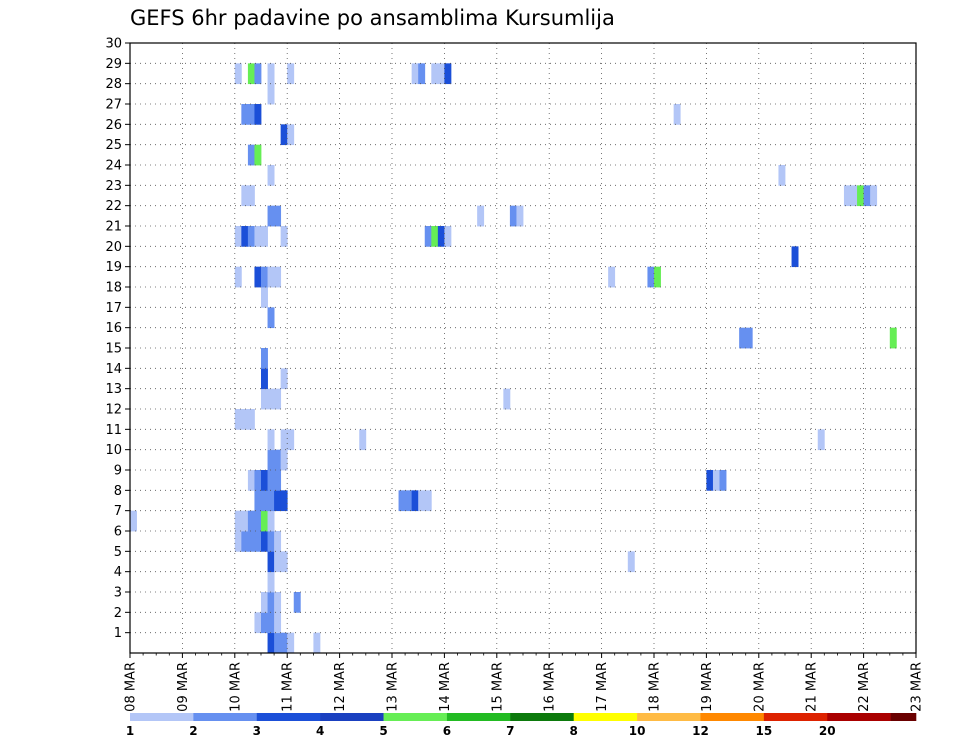  What do you see at coordinates (193, 731) in the screenshot?
I see `colorbar-label: 2` at bounding box center [193, 731].